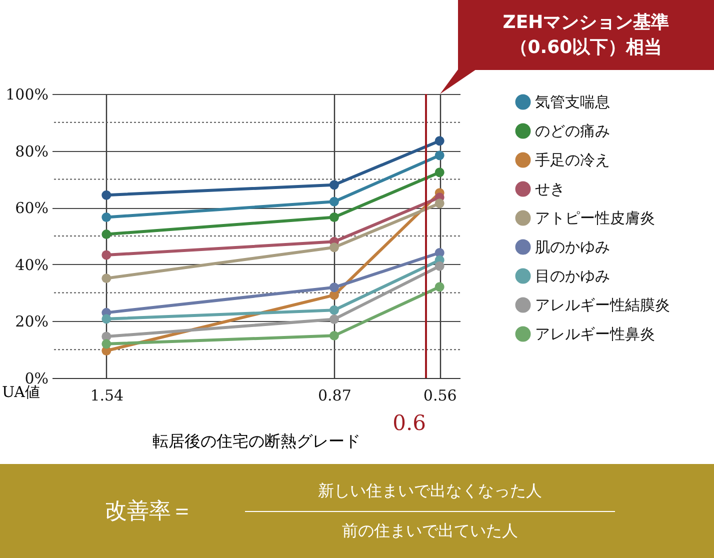 The height and width of the screenshot is (558, 714). Describe the element at coordinates (595, 334) in the screenshot. I see `legend-label: アレルギー性鼻炎` at that location.